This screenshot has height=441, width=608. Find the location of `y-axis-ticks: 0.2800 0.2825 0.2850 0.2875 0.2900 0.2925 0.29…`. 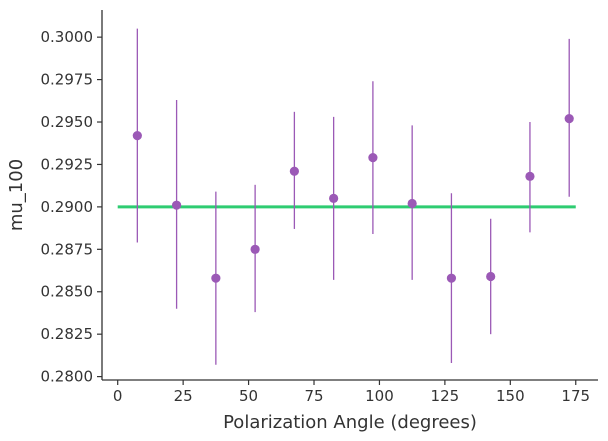

y-axis-ticks: 0.2800 0.2825 0.2850 0.2875 0.2900 0.2925 0.29… is located at coordinates (71, 207).